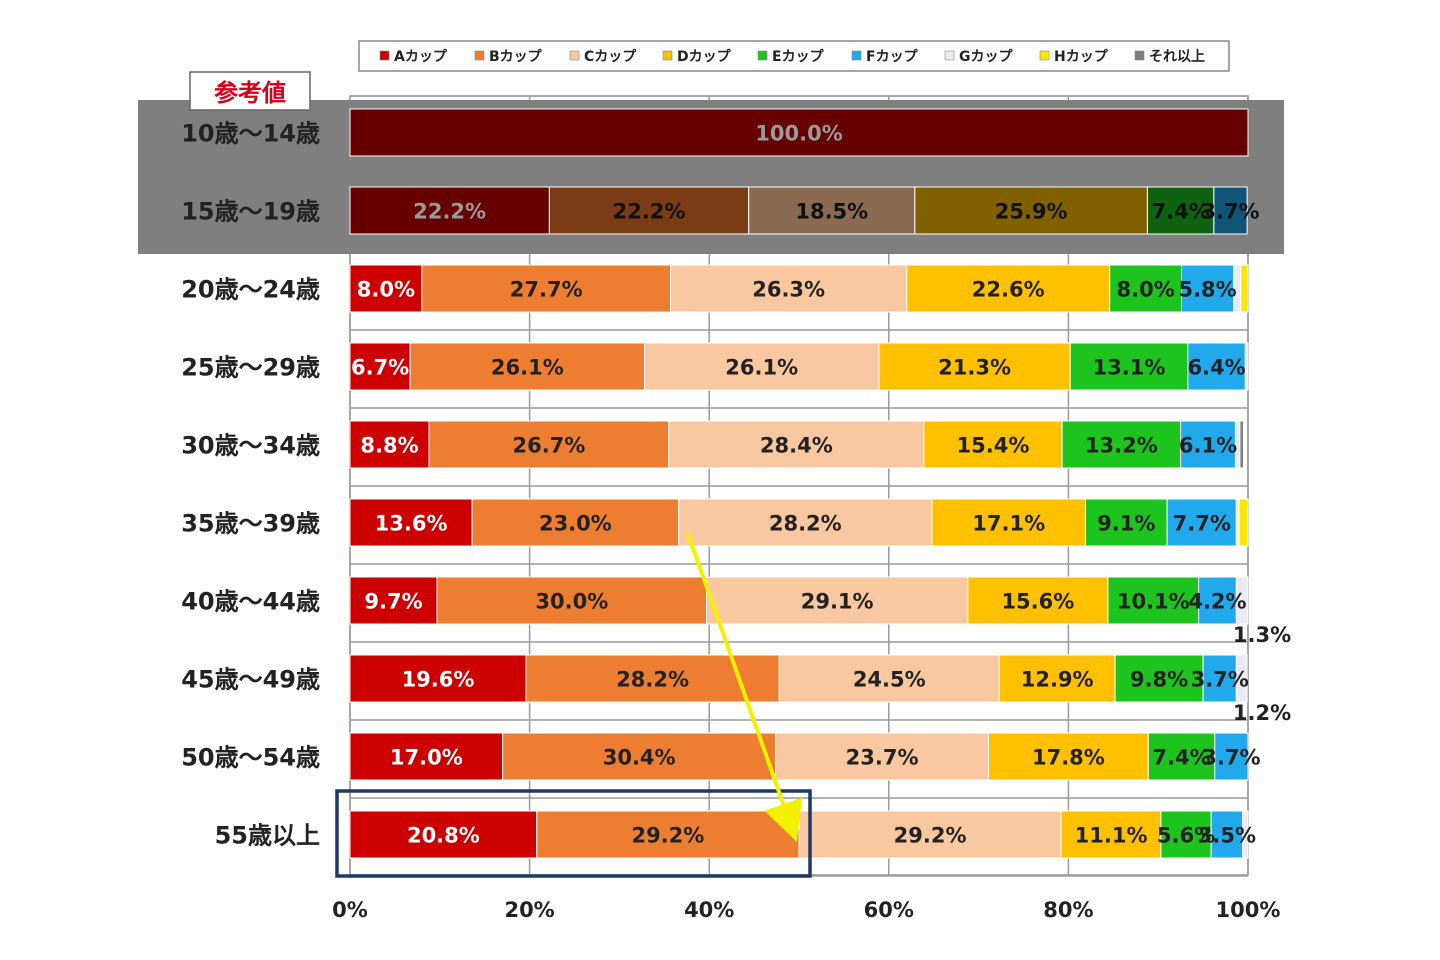  Describe the element at coordinates (652, 680) in the screenshot. I see `data-label: 28.2%` at that location.